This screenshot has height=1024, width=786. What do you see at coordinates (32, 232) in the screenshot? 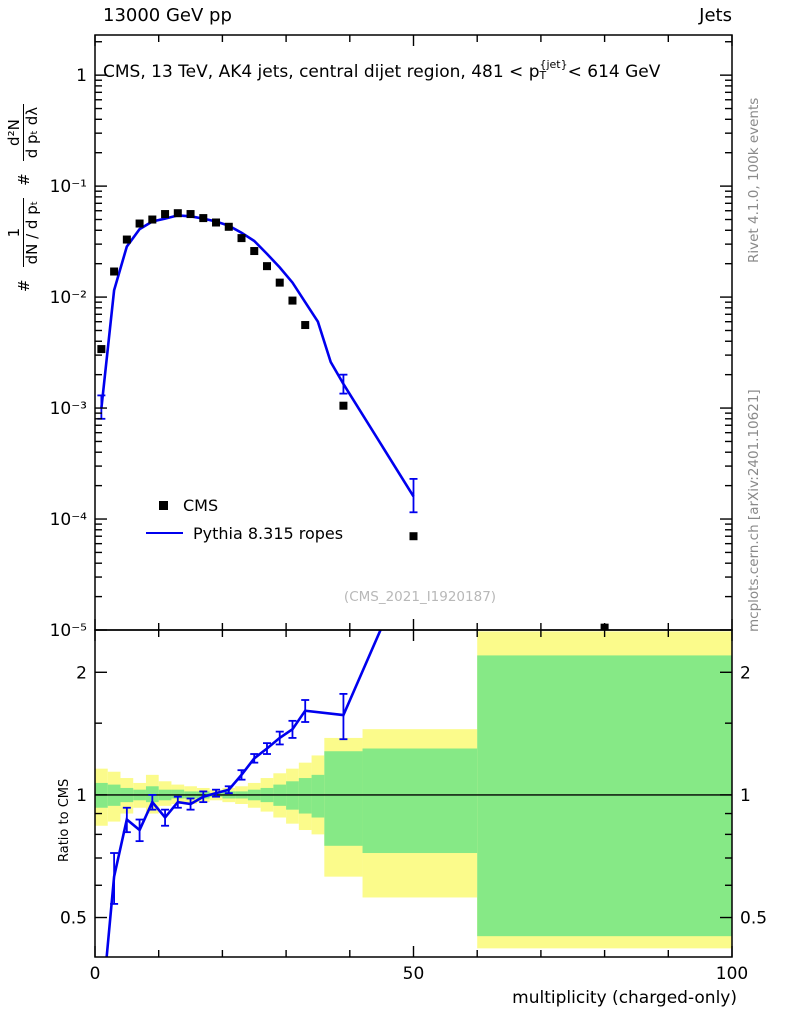
I see `ylabel-frac1-den: dN / d pₜ` at bounding box center [32, 232].